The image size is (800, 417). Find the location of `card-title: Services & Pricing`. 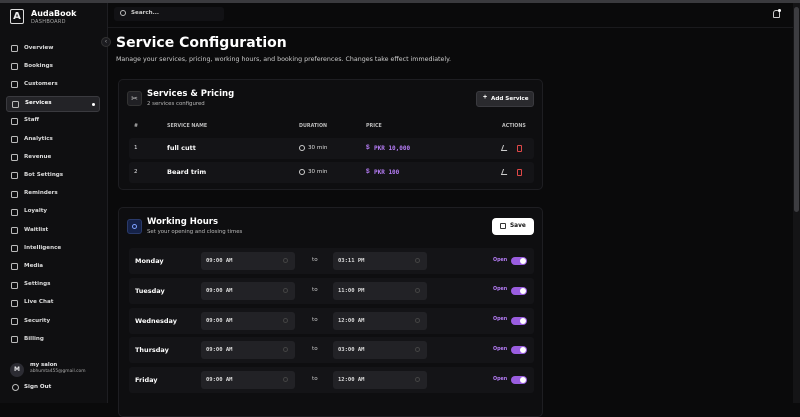

card-title: Services & Pricing is located at coordinates (191, 94).